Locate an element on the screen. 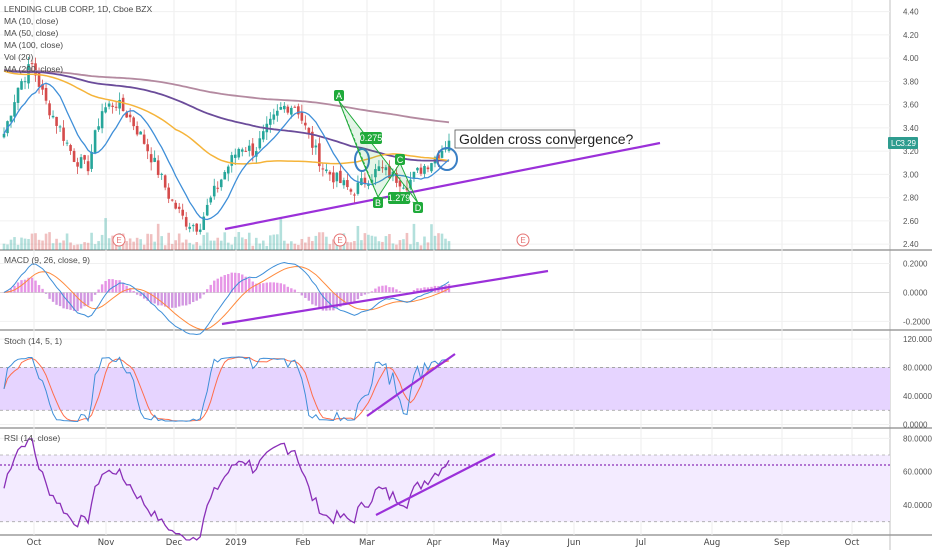  ytick-rsi-1: 60.0000 is located at coordinates (917, 472).